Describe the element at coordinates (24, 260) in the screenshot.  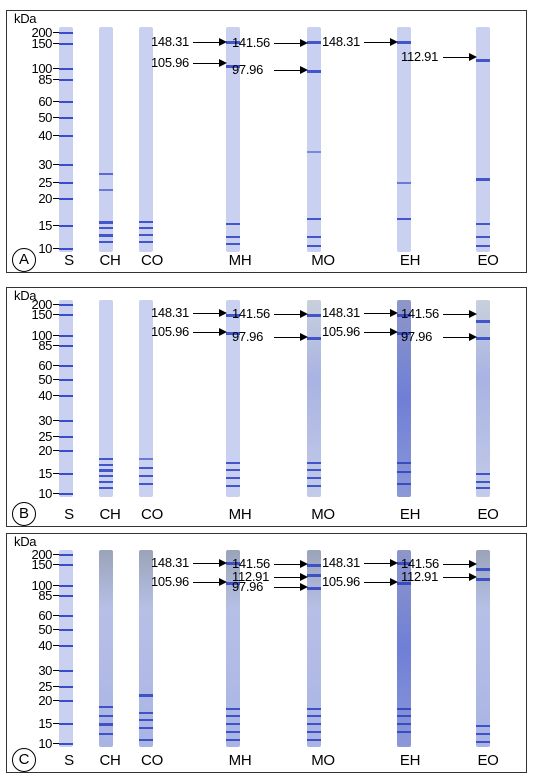
I see `panel-label: A` at that location.